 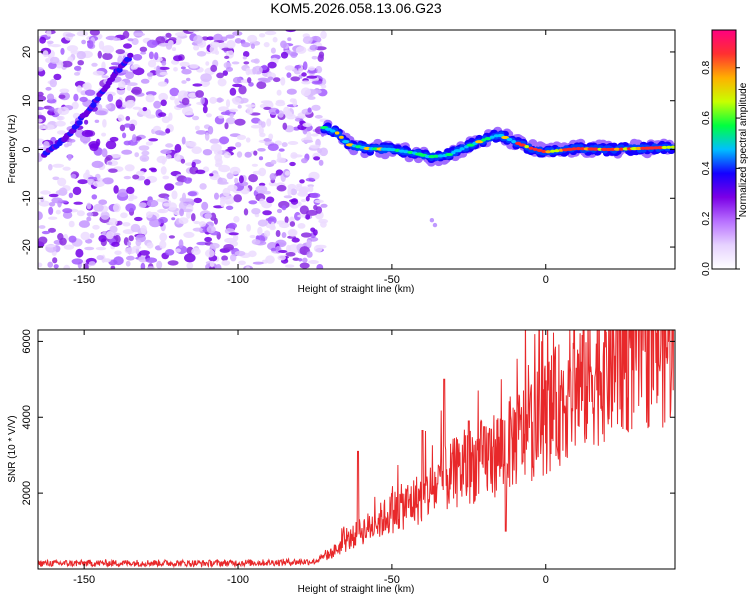 I want to click on x-tick-label: -50, so click(x=392, y=580).